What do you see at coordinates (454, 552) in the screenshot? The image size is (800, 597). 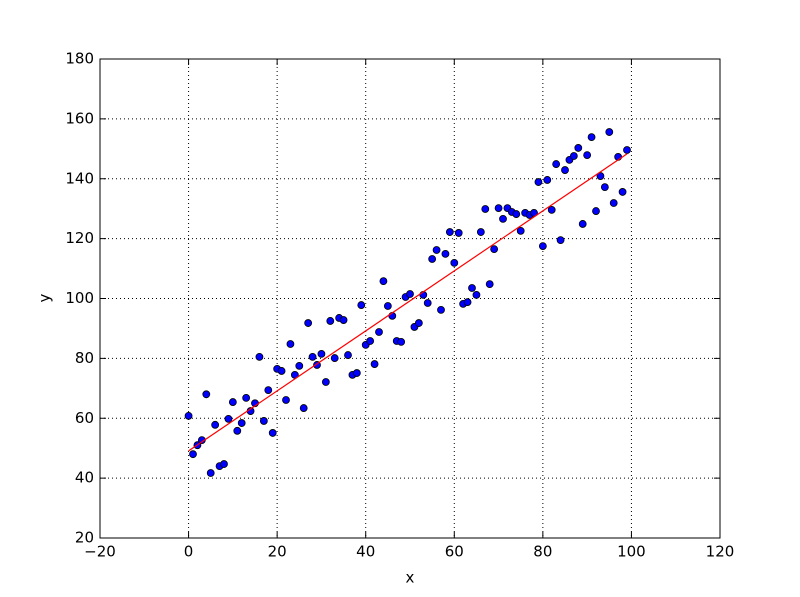 I see `x-tick-label: 60` at bounding box center [454, 552].